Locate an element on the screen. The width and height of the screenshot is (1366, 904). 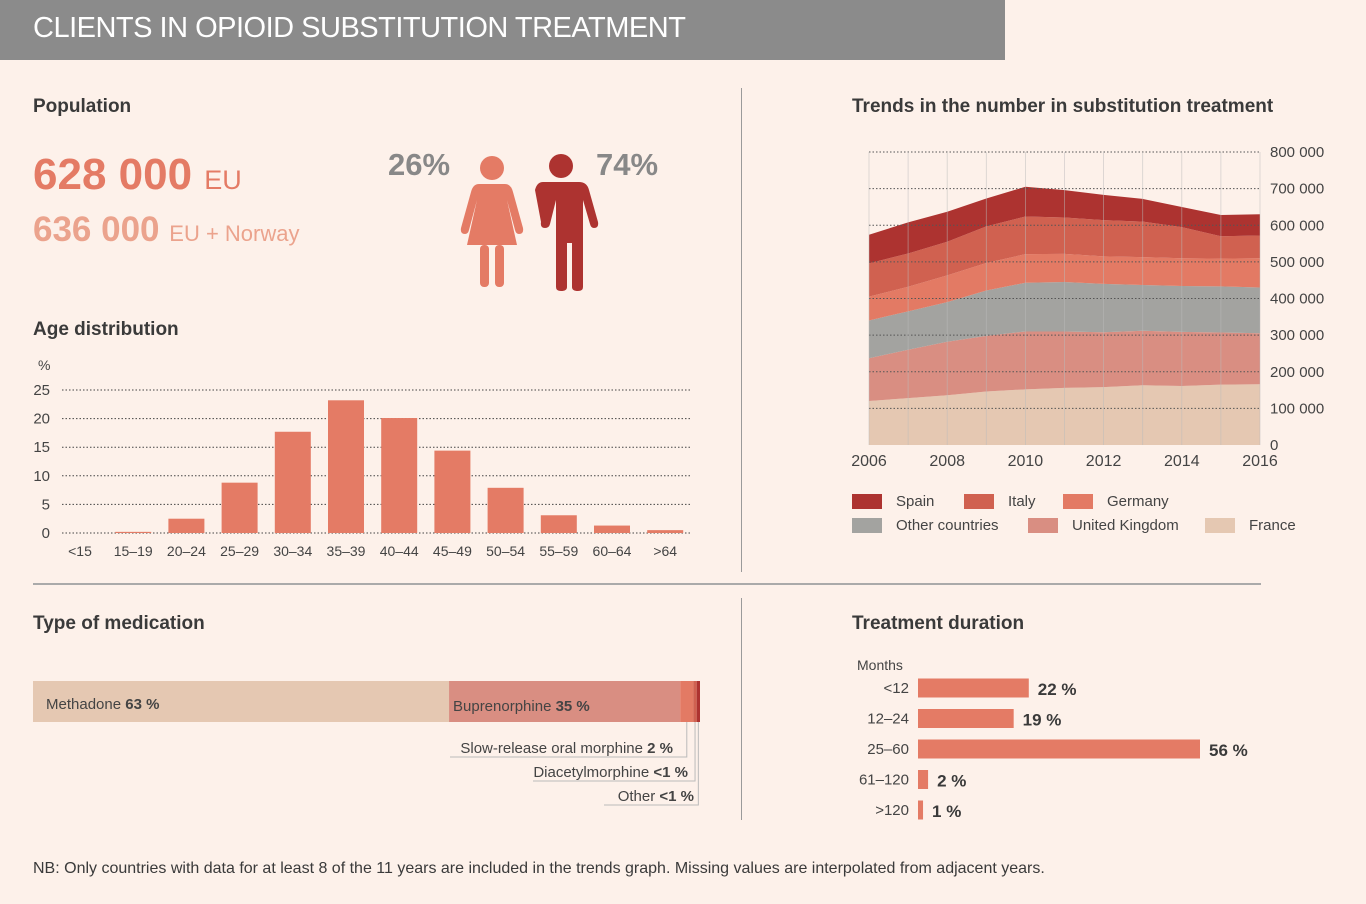
eu-value: 628 000 is located at coordinates (113, 174).